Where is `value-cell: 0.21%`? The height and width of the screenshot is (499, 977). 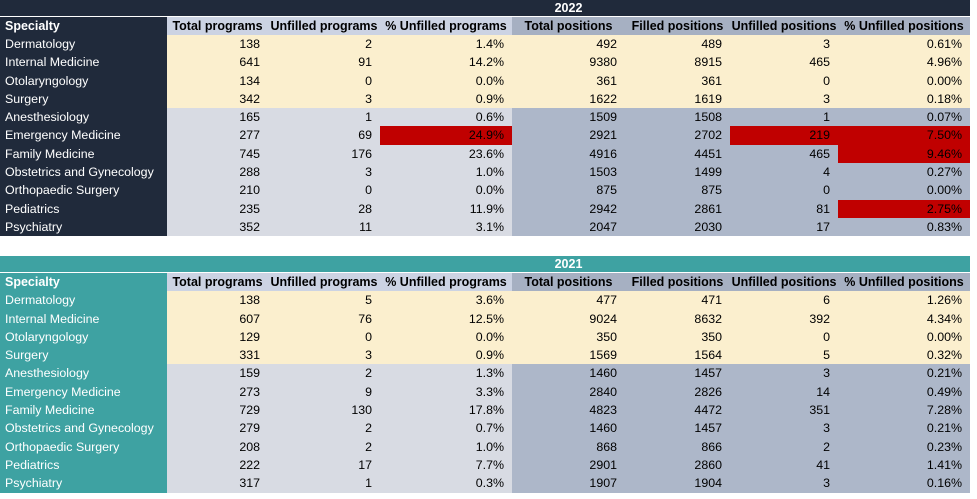
value-cell: 0.21% is located at coordinates (904, 373).